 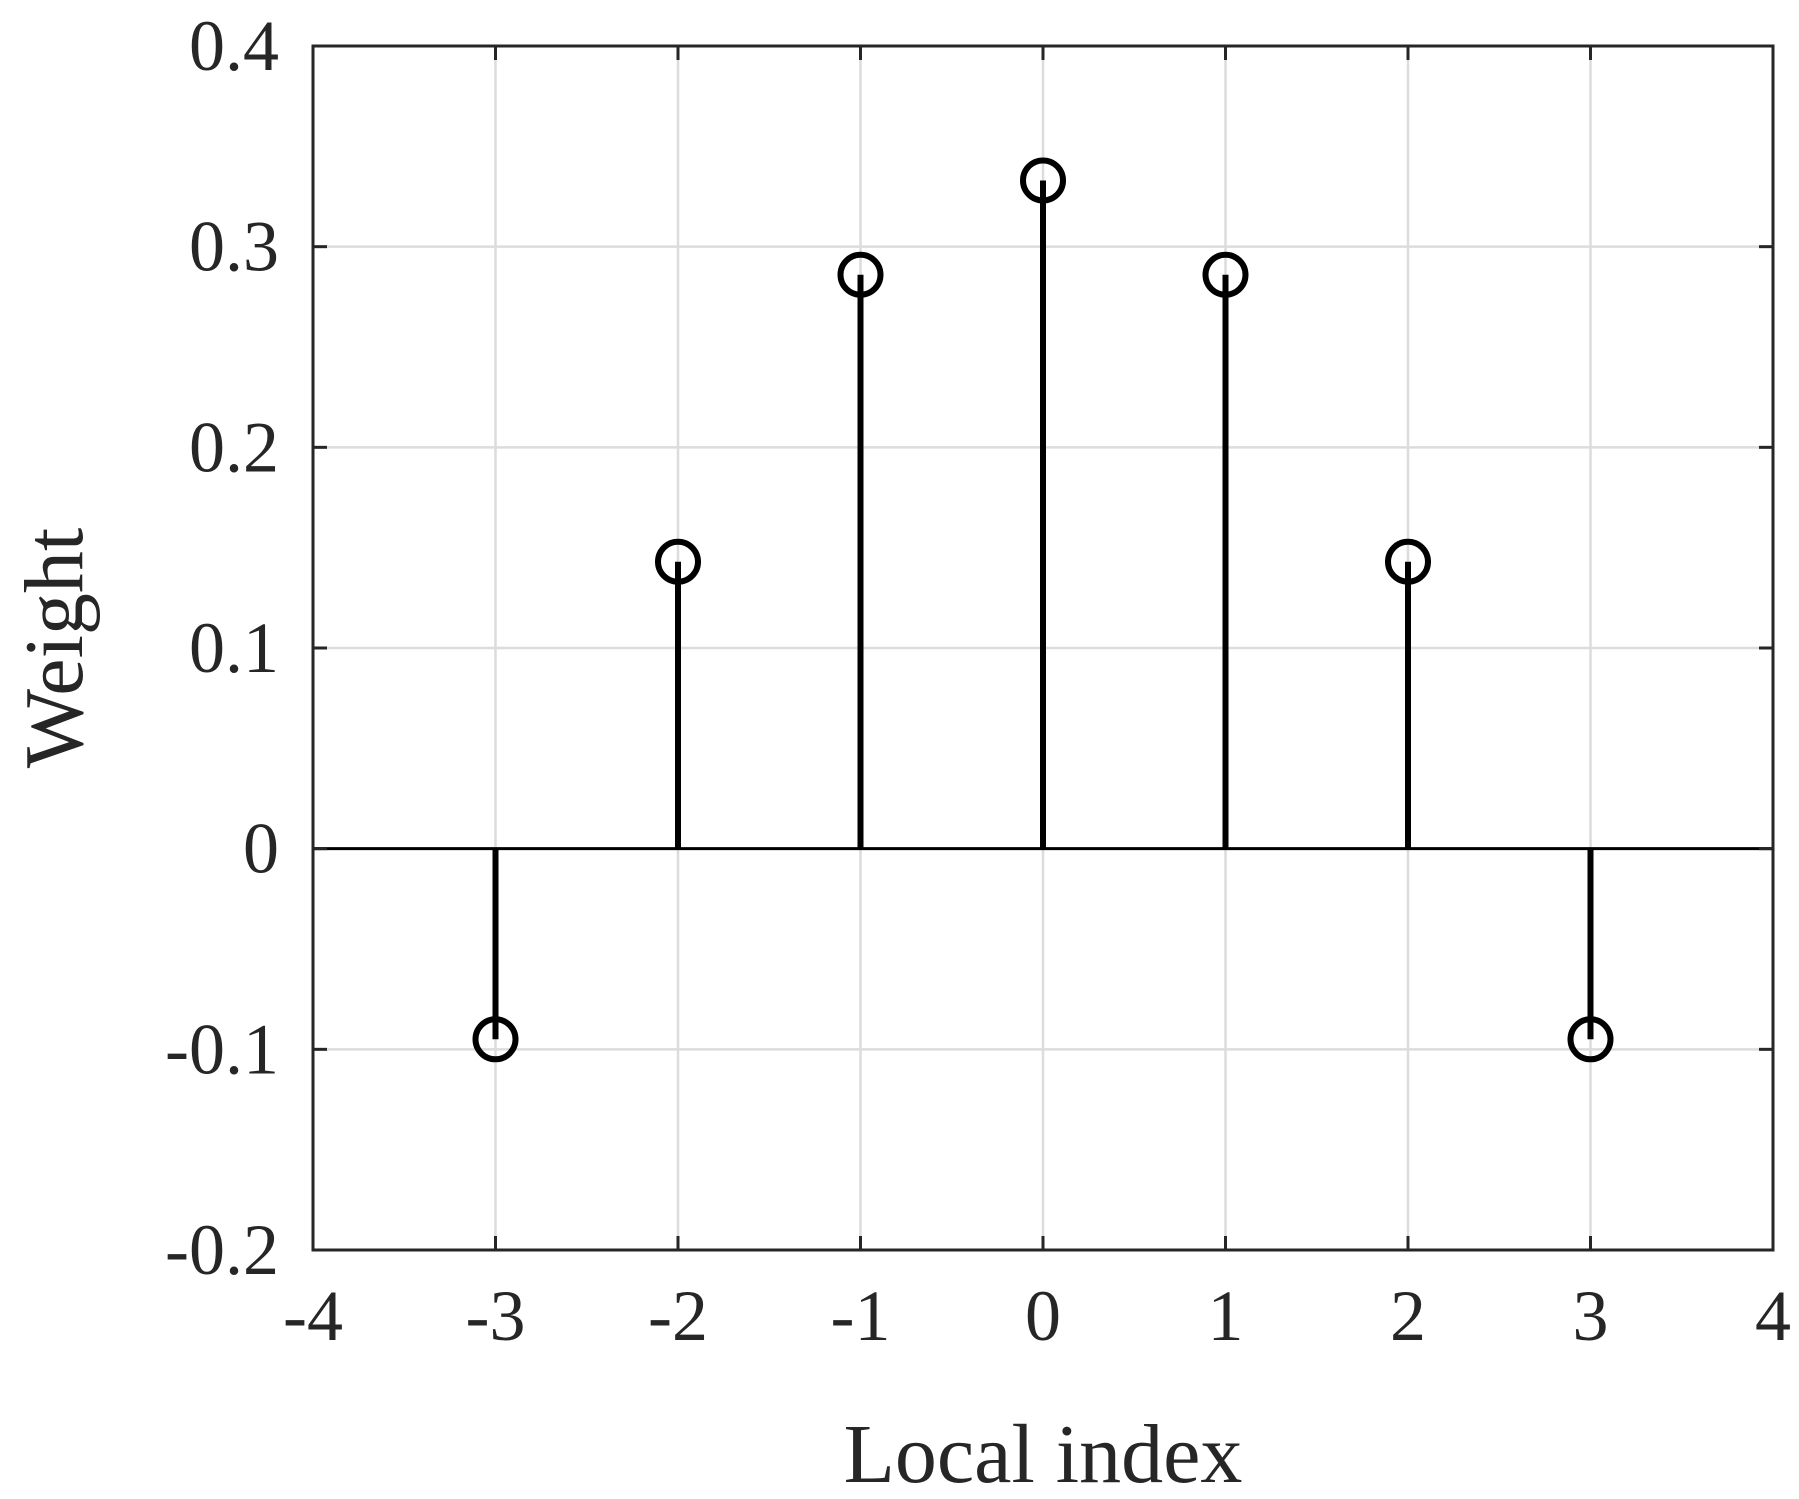 I want to click on x-tick-label: 1, so click(x=1226, y=1316).